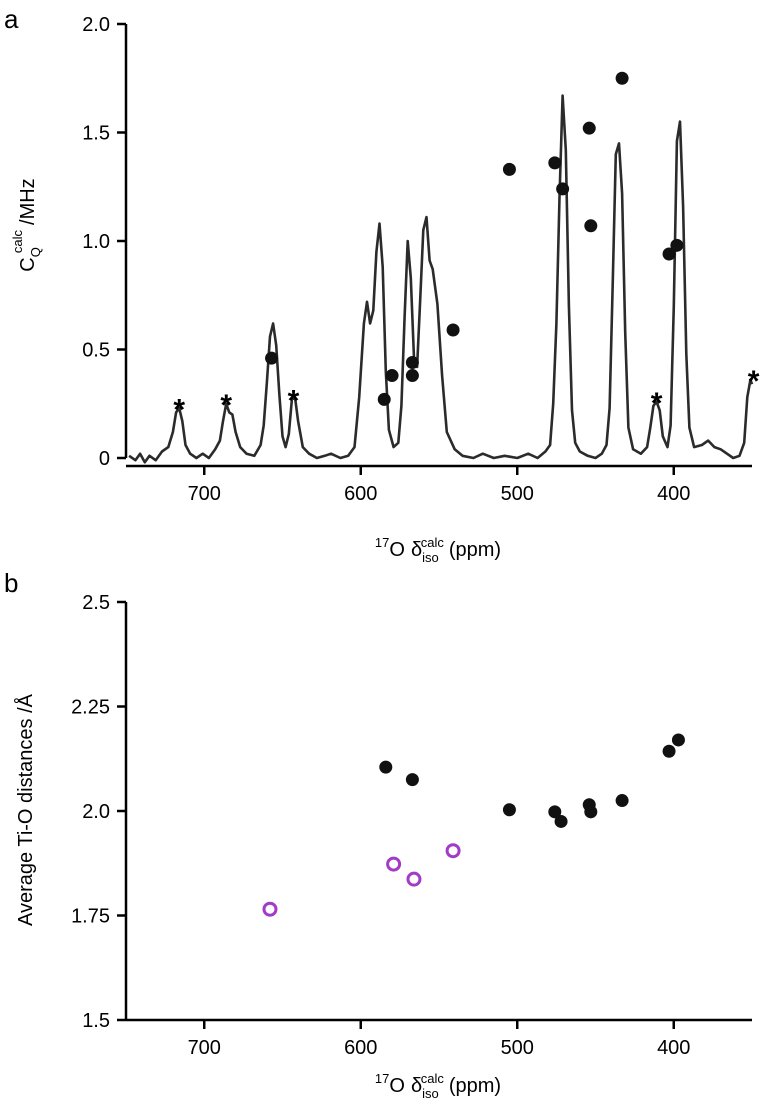 This screenshot has height=1108, width=764. I want to click on panel-label-a: a, so click(11, 19).